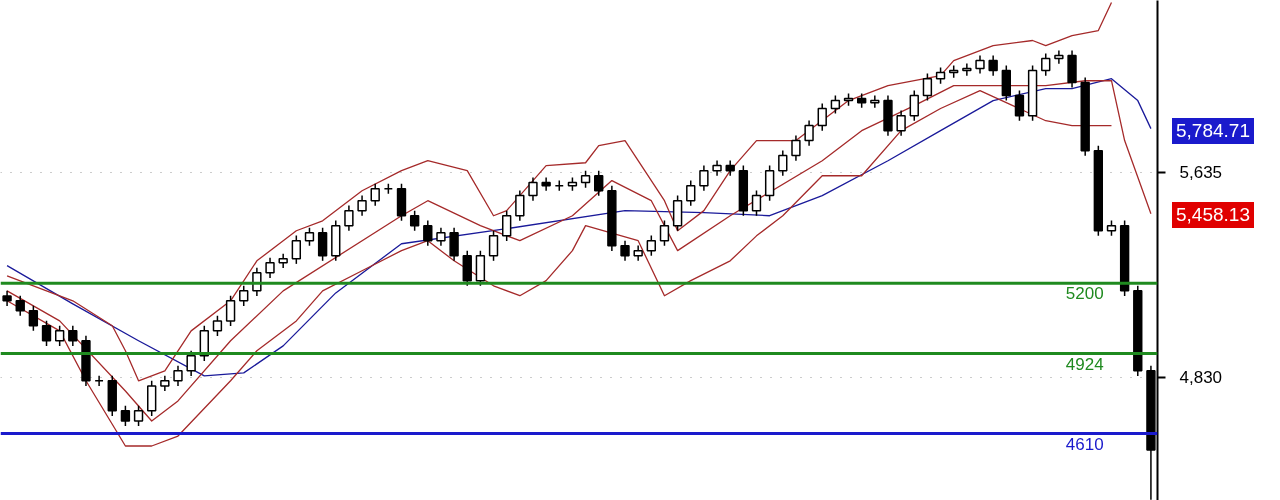 Image resolution: width=1280 pixels, height=500 pixels. I want to click on ref-line-label: 4610, so click(1084, 444).